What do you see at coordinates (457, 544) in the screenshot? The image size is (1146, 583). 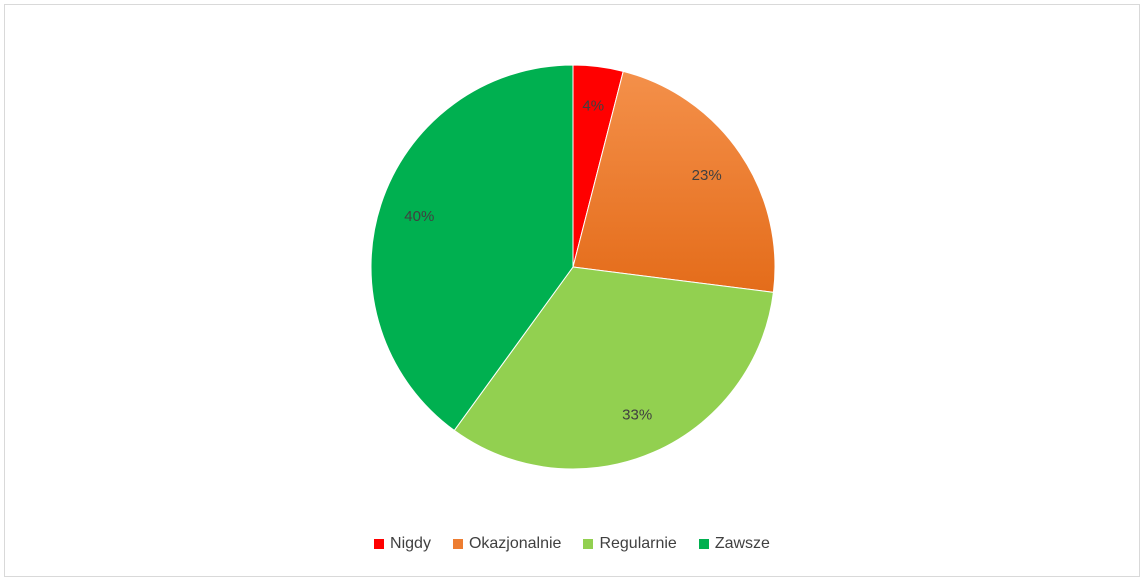 I see `legend-swatch-okazjonalnie` at bounding box center [457, 544].